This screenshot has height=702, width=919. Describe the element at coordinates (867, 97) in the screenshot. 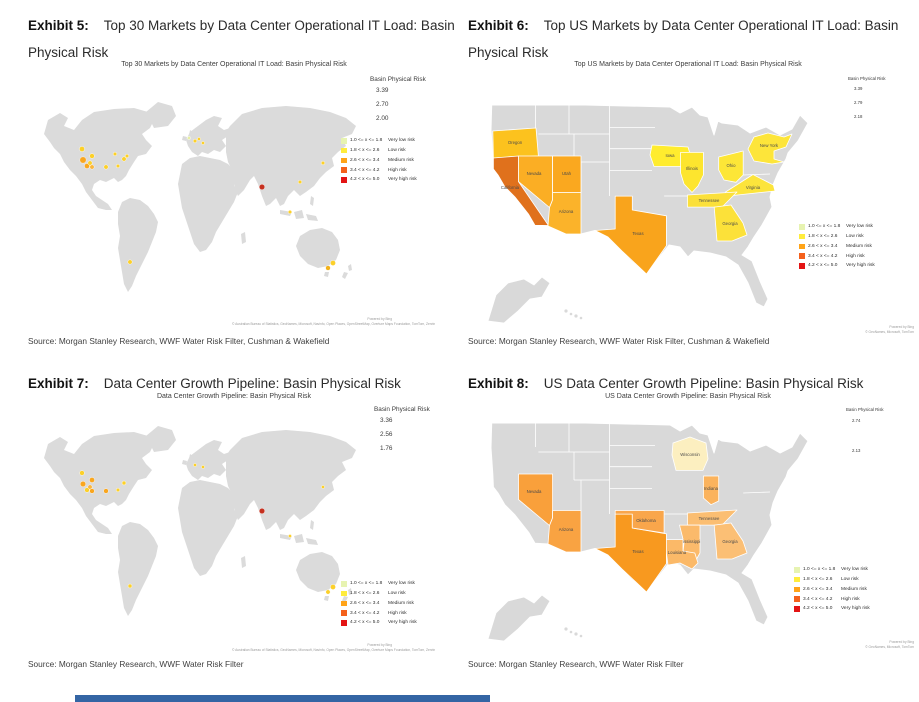

I see `color-scale-legend: Basin Physical Risk 3.39 2.79 2.18` at that location.